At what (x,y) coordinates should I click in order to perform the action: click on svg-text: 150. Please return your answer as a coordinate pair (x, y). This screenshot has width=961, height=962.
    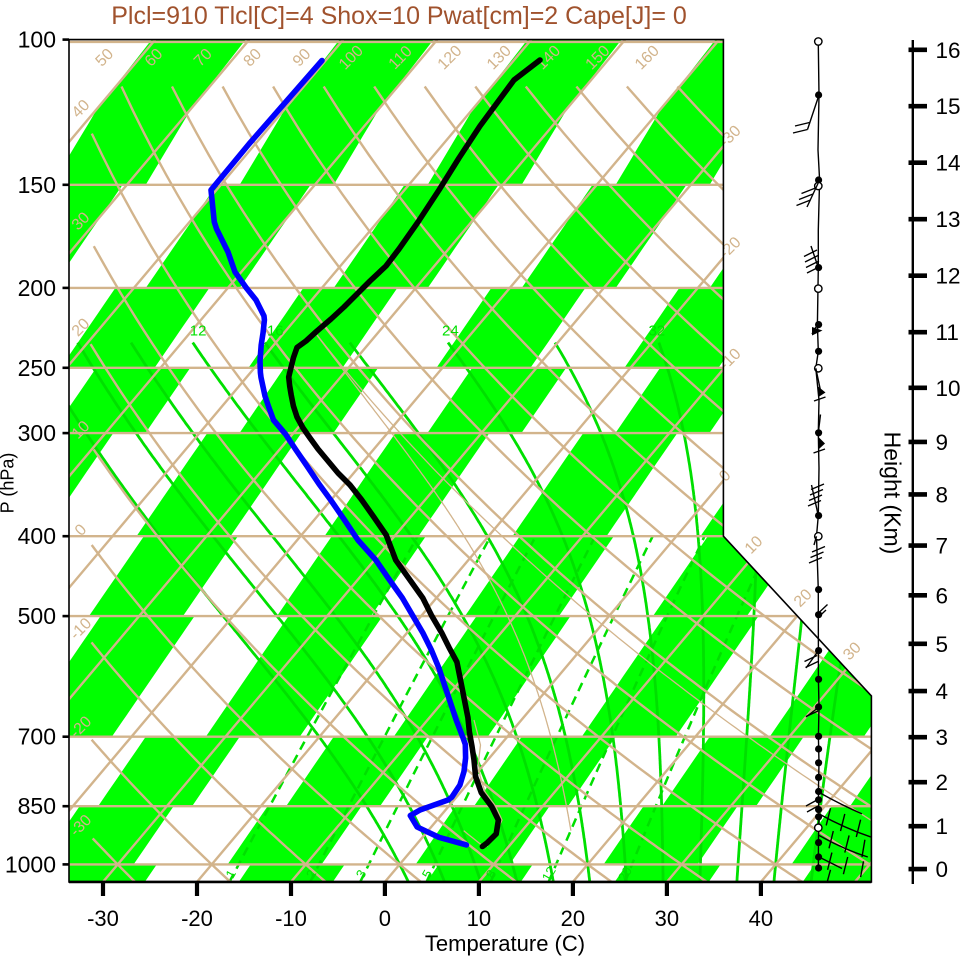
    Looking at the image, I should click on (37, 185).